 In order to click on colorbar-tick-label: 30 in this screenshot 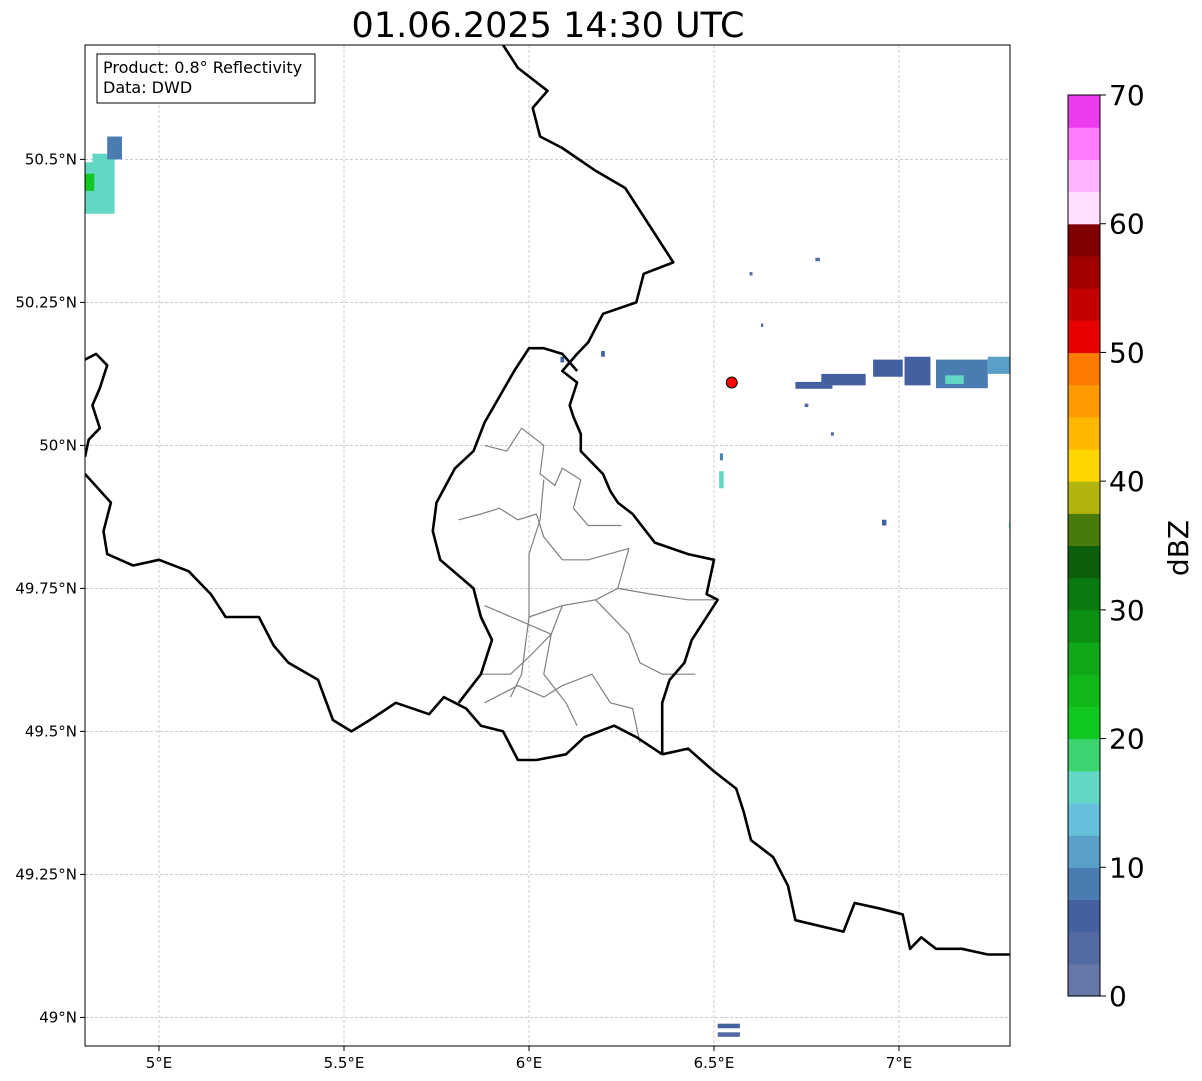, I will do `click(1127, 610)`.